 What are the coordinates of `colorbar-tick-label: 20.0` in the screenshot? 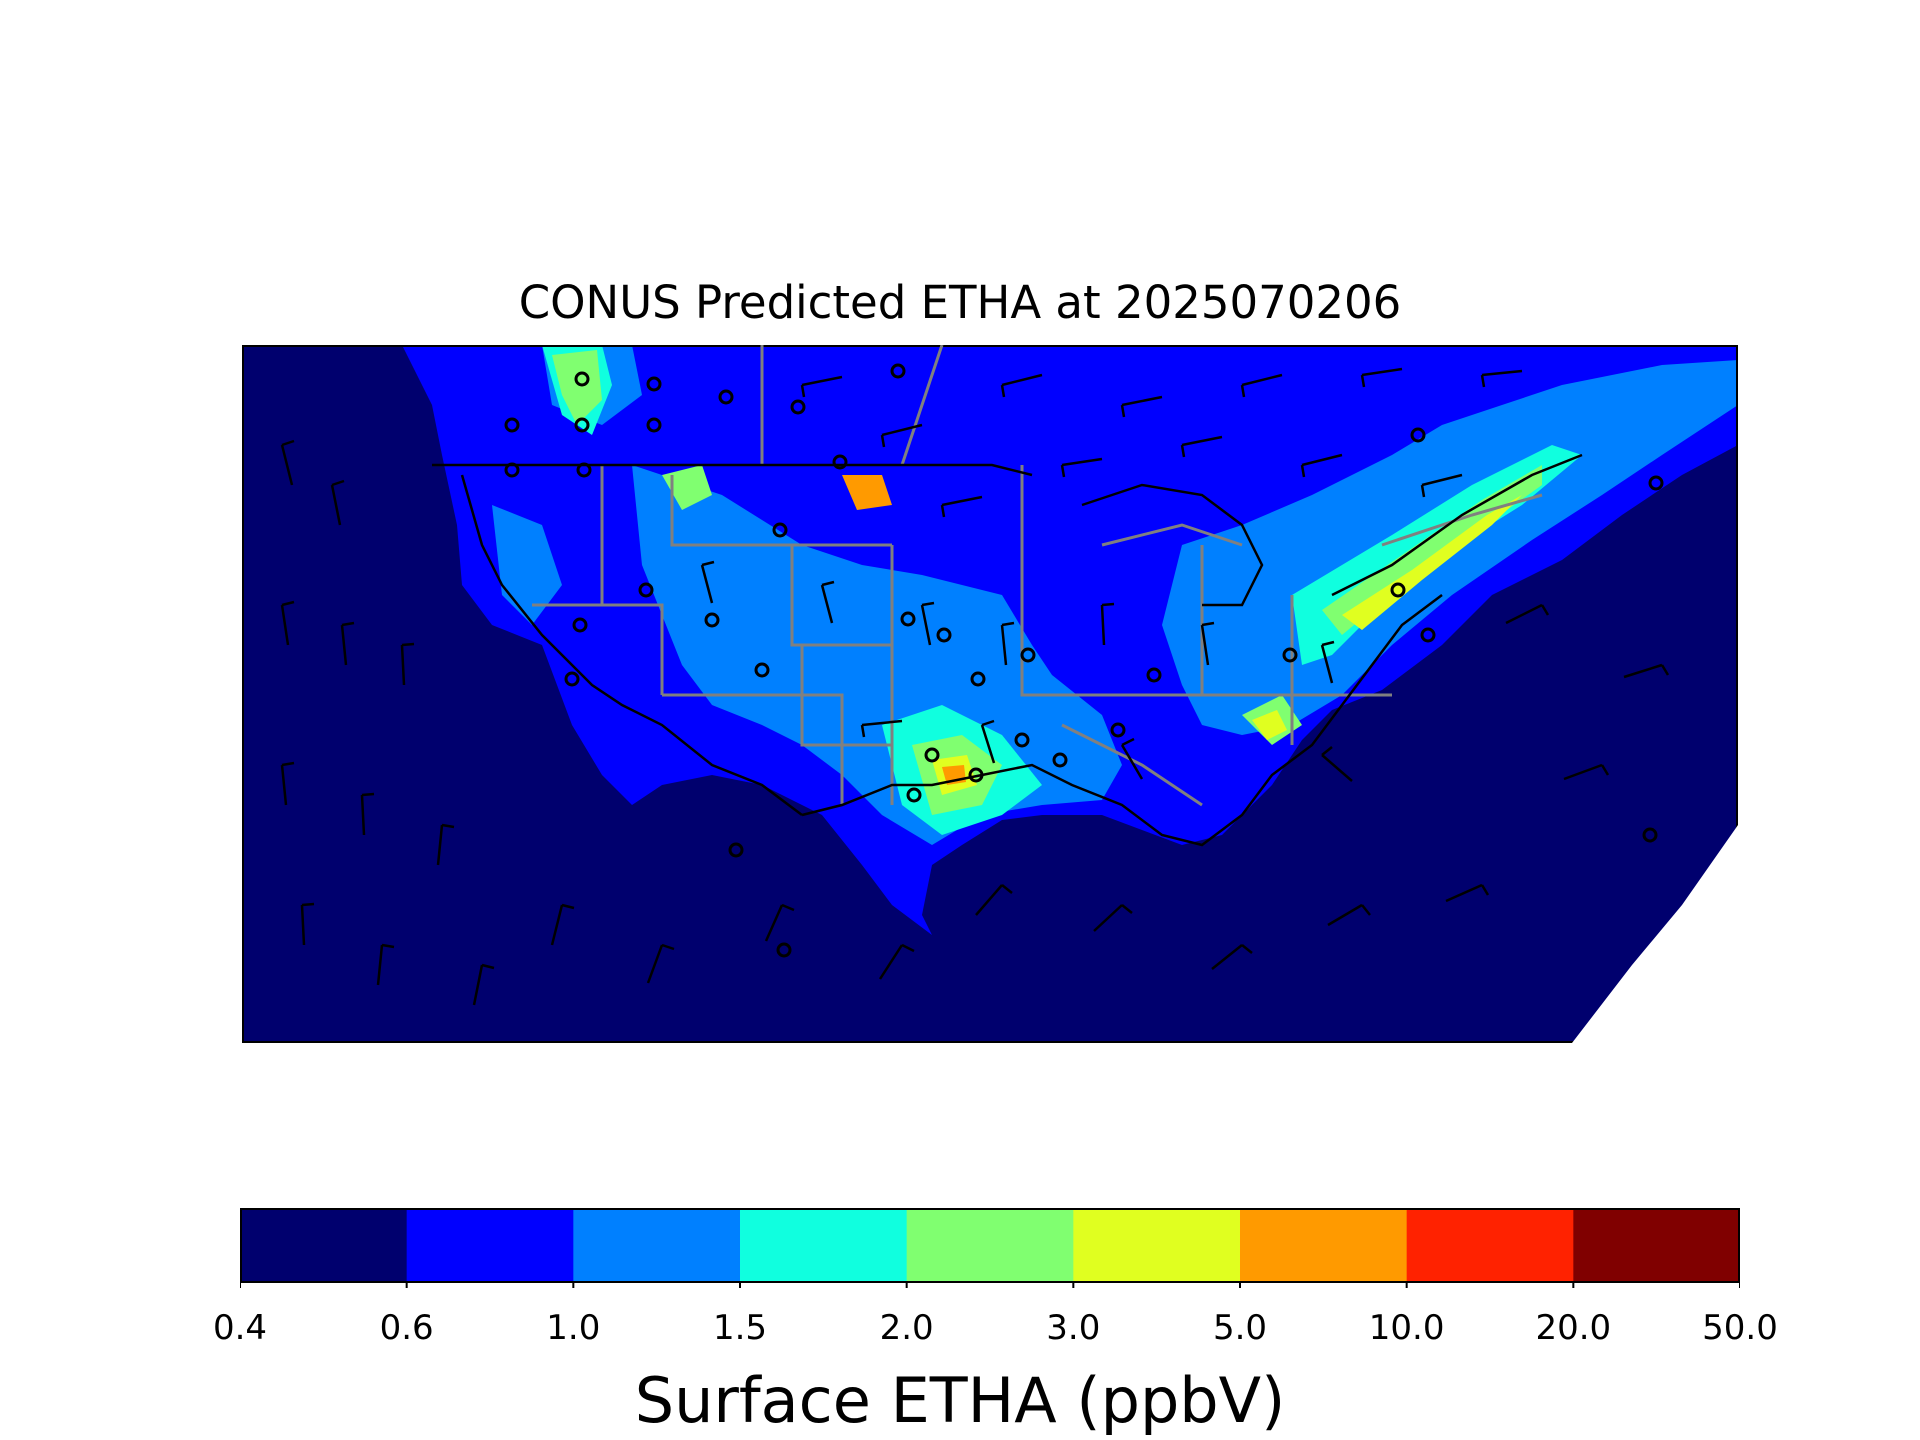 It's located at (1573, 1328).